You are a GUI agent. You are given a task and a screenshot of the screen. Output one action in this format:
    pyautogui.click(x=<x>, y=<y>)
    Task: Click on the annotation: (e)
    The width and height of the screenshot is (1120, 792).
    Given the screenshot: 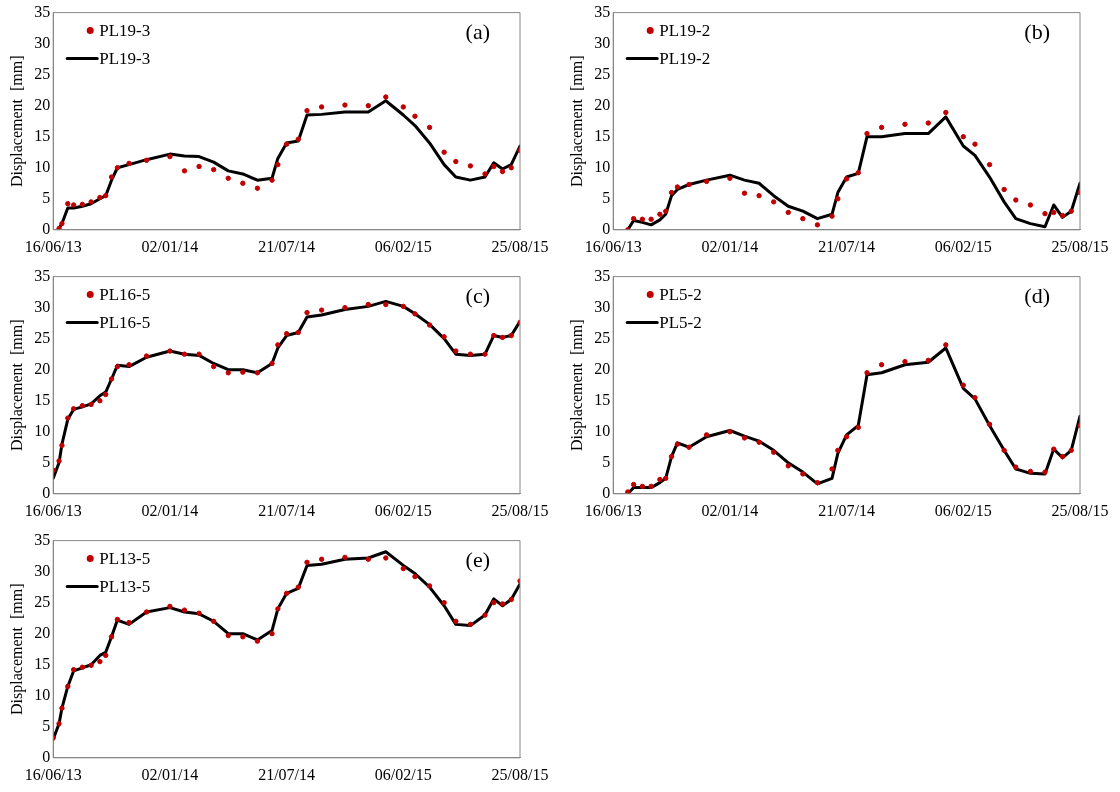 What is the action you would take?
    pyautogui.click(x=477, y=560)
    